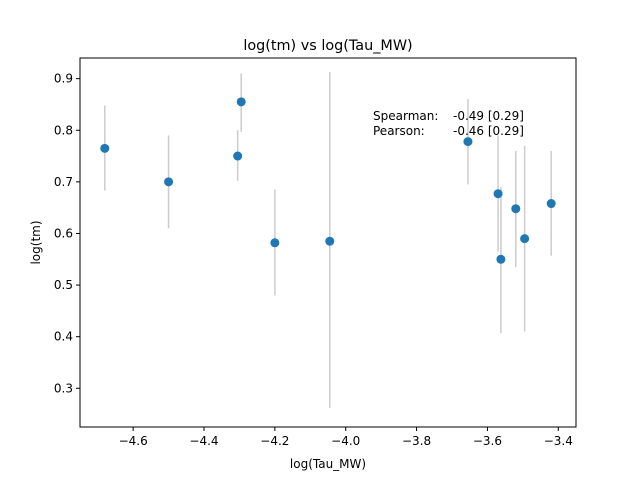 The image size is (640, 480). I want to click on x-tick-label-2: −4.2, so click(274, 441).